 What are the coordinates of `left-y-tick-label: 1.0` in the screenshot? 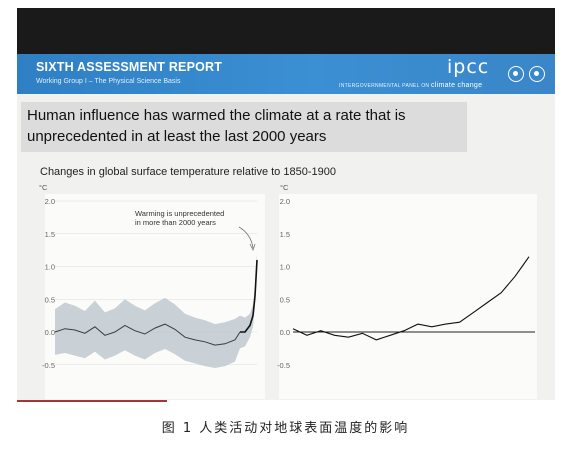 It's located at (50, 267).